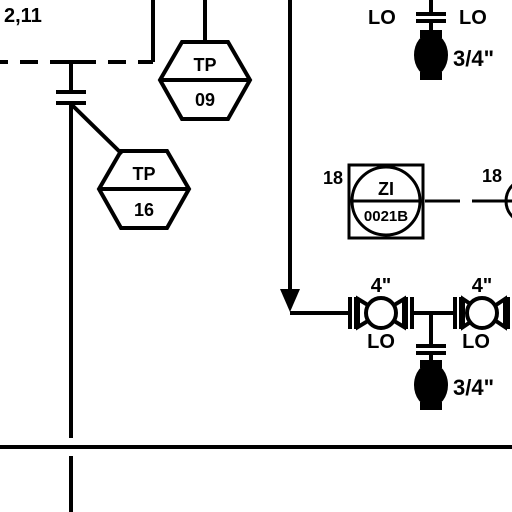 This screenshot has height=512, width=512. I want to click on instrument-tp-16: TP 16, so click(144, 189).